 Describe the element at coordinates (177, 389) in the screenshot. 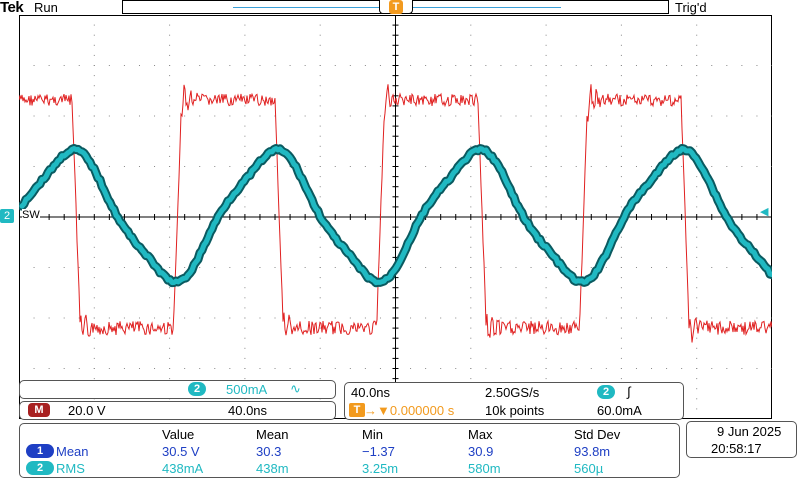

I see `ch2-vertical-panel: 2 500mA ∿` at that location.